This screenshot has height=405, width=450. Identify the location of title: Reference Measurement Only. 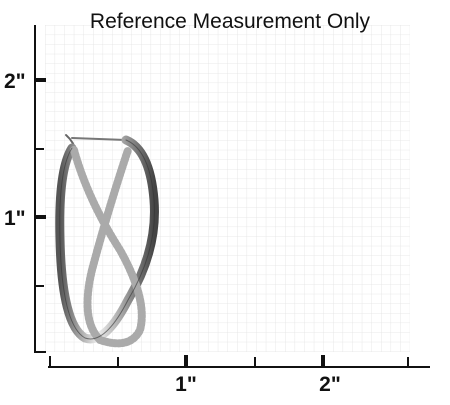
(230, 21).